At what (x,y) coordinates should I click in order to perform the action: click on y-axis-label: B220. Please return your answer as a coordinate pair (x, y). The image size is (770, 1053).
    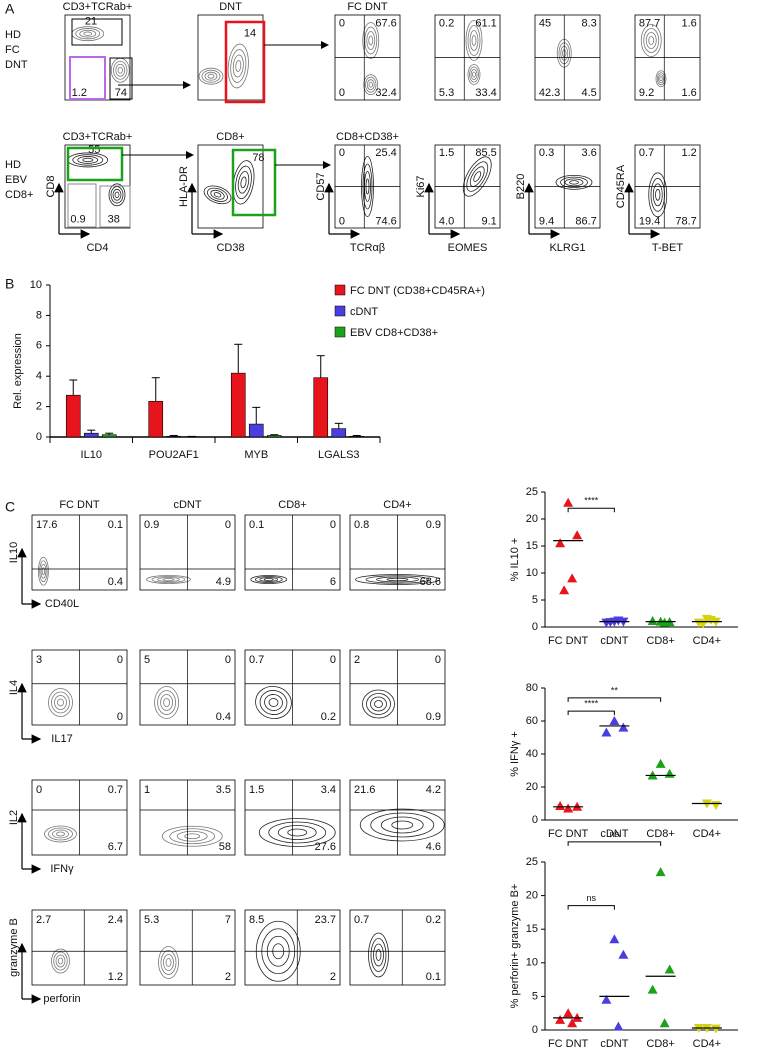
    Looking at the image, I should click on (521, 187).